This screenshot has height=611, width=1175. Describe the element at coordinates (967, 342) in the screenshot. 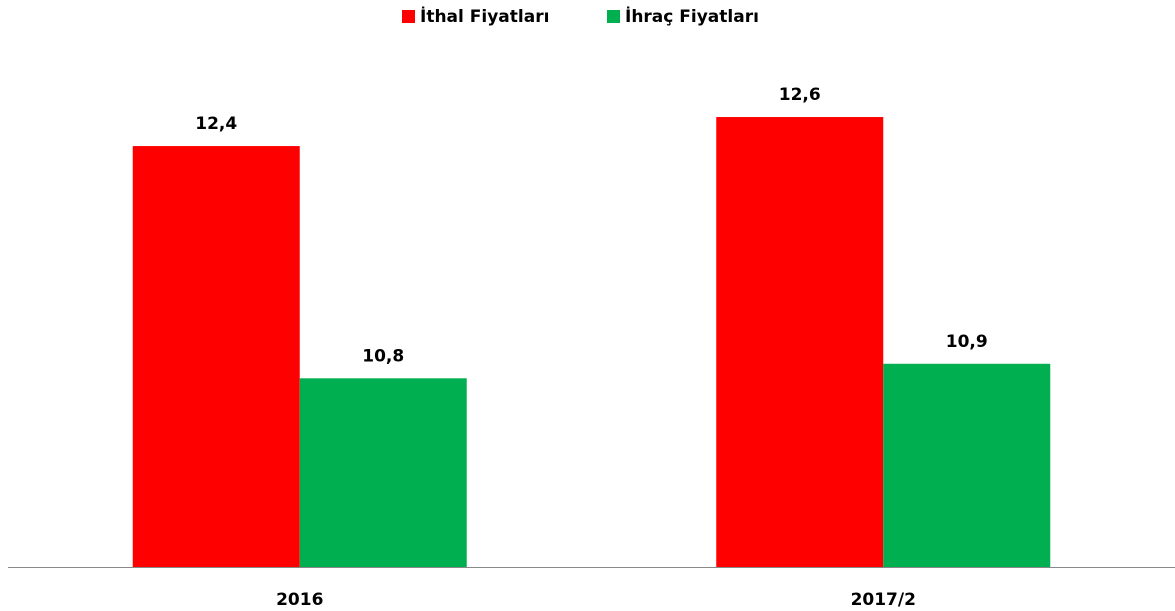

I see `data-label: 10,9` at that location.